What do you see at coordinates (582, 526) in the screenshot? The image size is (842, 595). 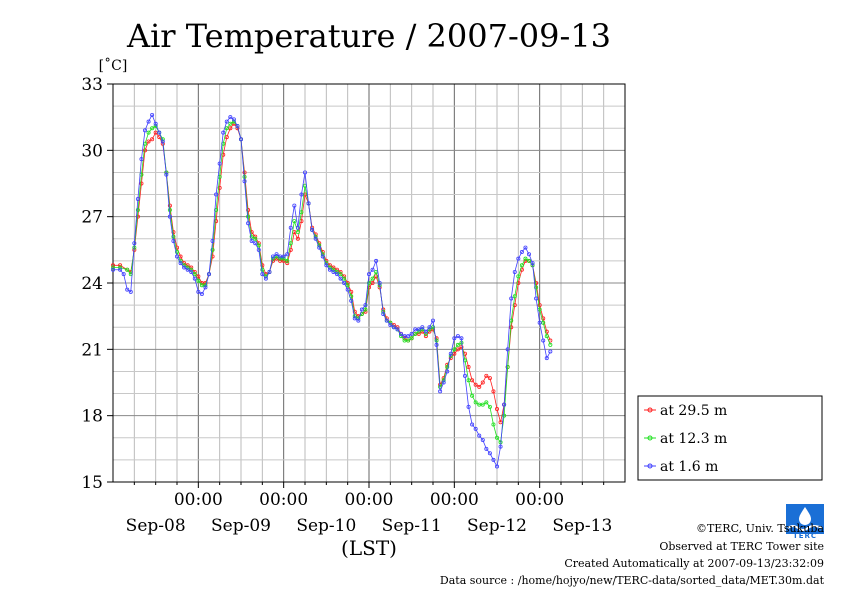 I see `x-tick-date-label: Sep-13` at bounding box center [582, 526].